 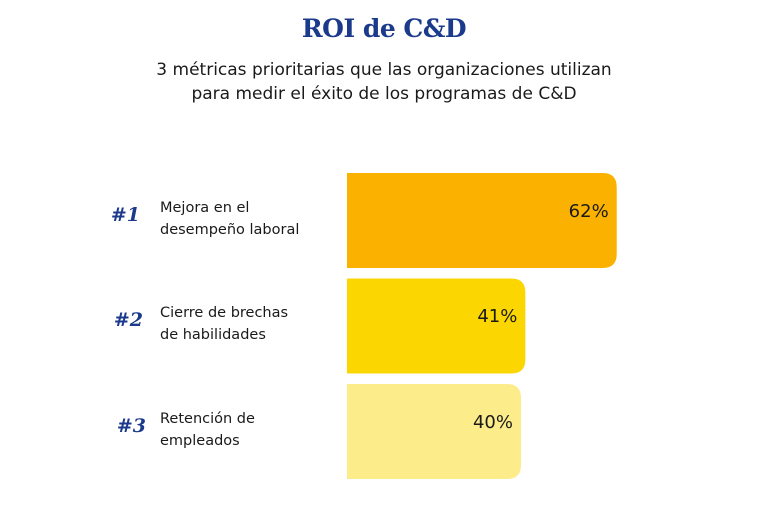 I want to click on chart-title: ROI de C&D, so click(x=384, y=28).